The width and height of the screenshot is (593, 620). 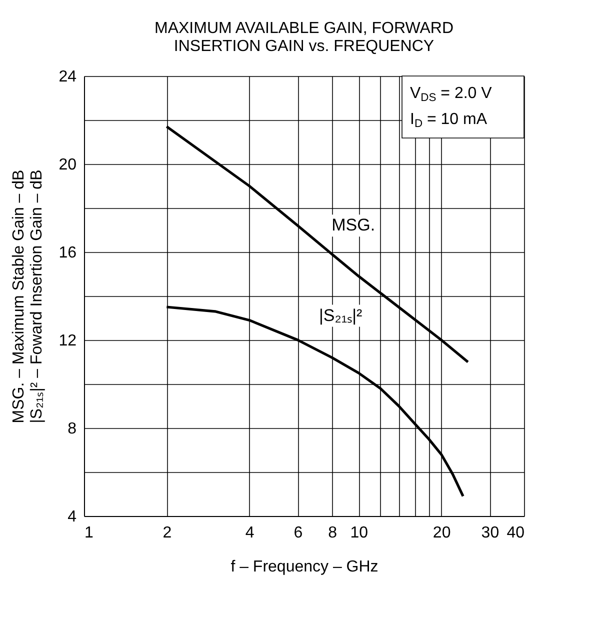 What do you see at coordinates (341, 315) in the screenshot?
I see `annotation: |S₂₁ₛ|²` at bounding box center [341, 315].